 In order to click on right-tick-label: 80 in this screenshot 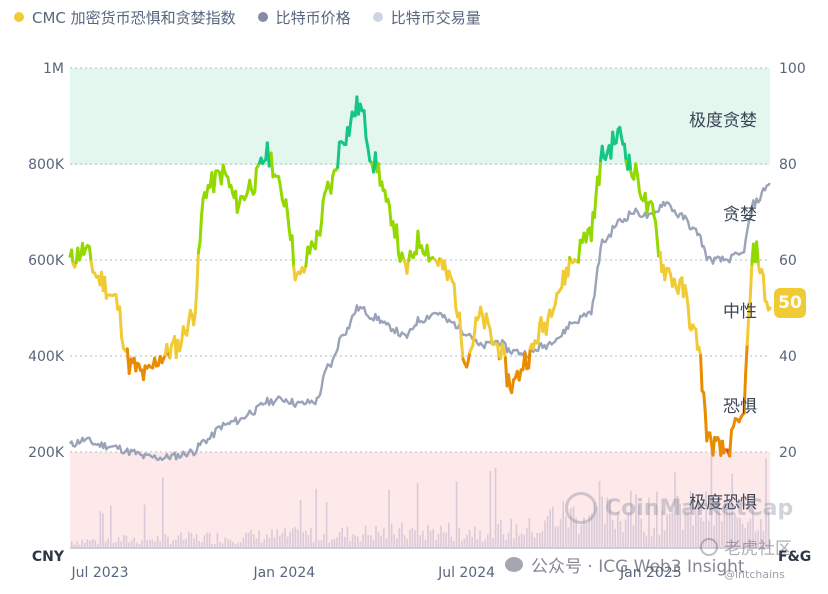, I will do `click(788, 165)`.